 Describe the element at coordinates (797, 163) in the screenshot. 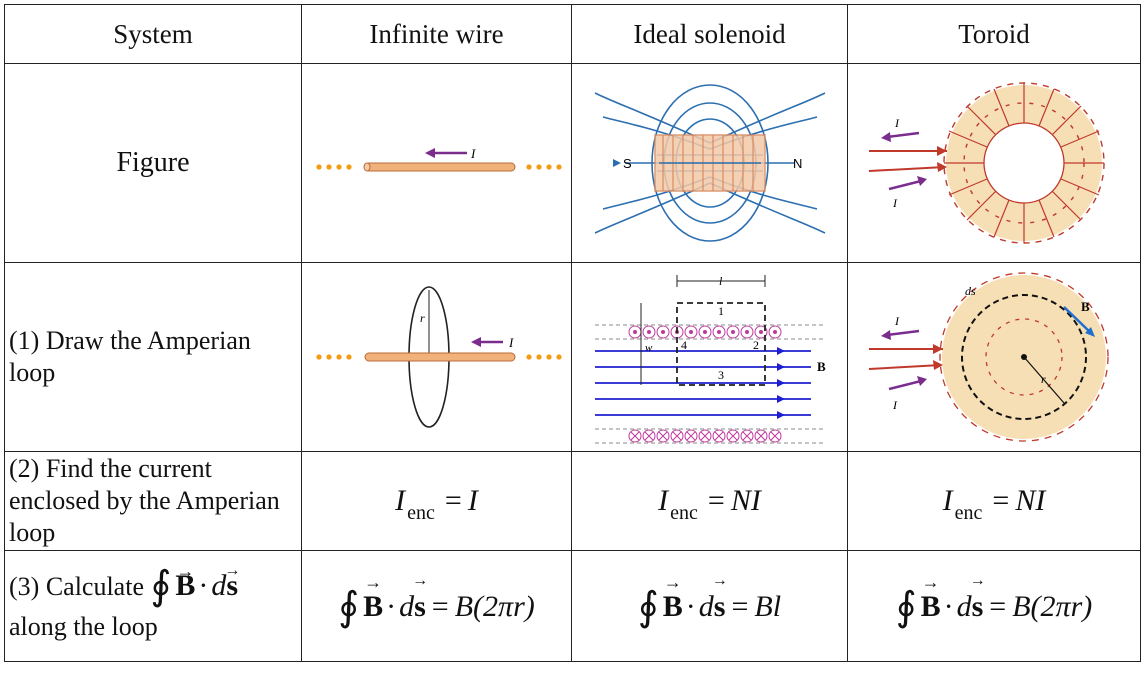

I see `north-pole-label: N` at that location.